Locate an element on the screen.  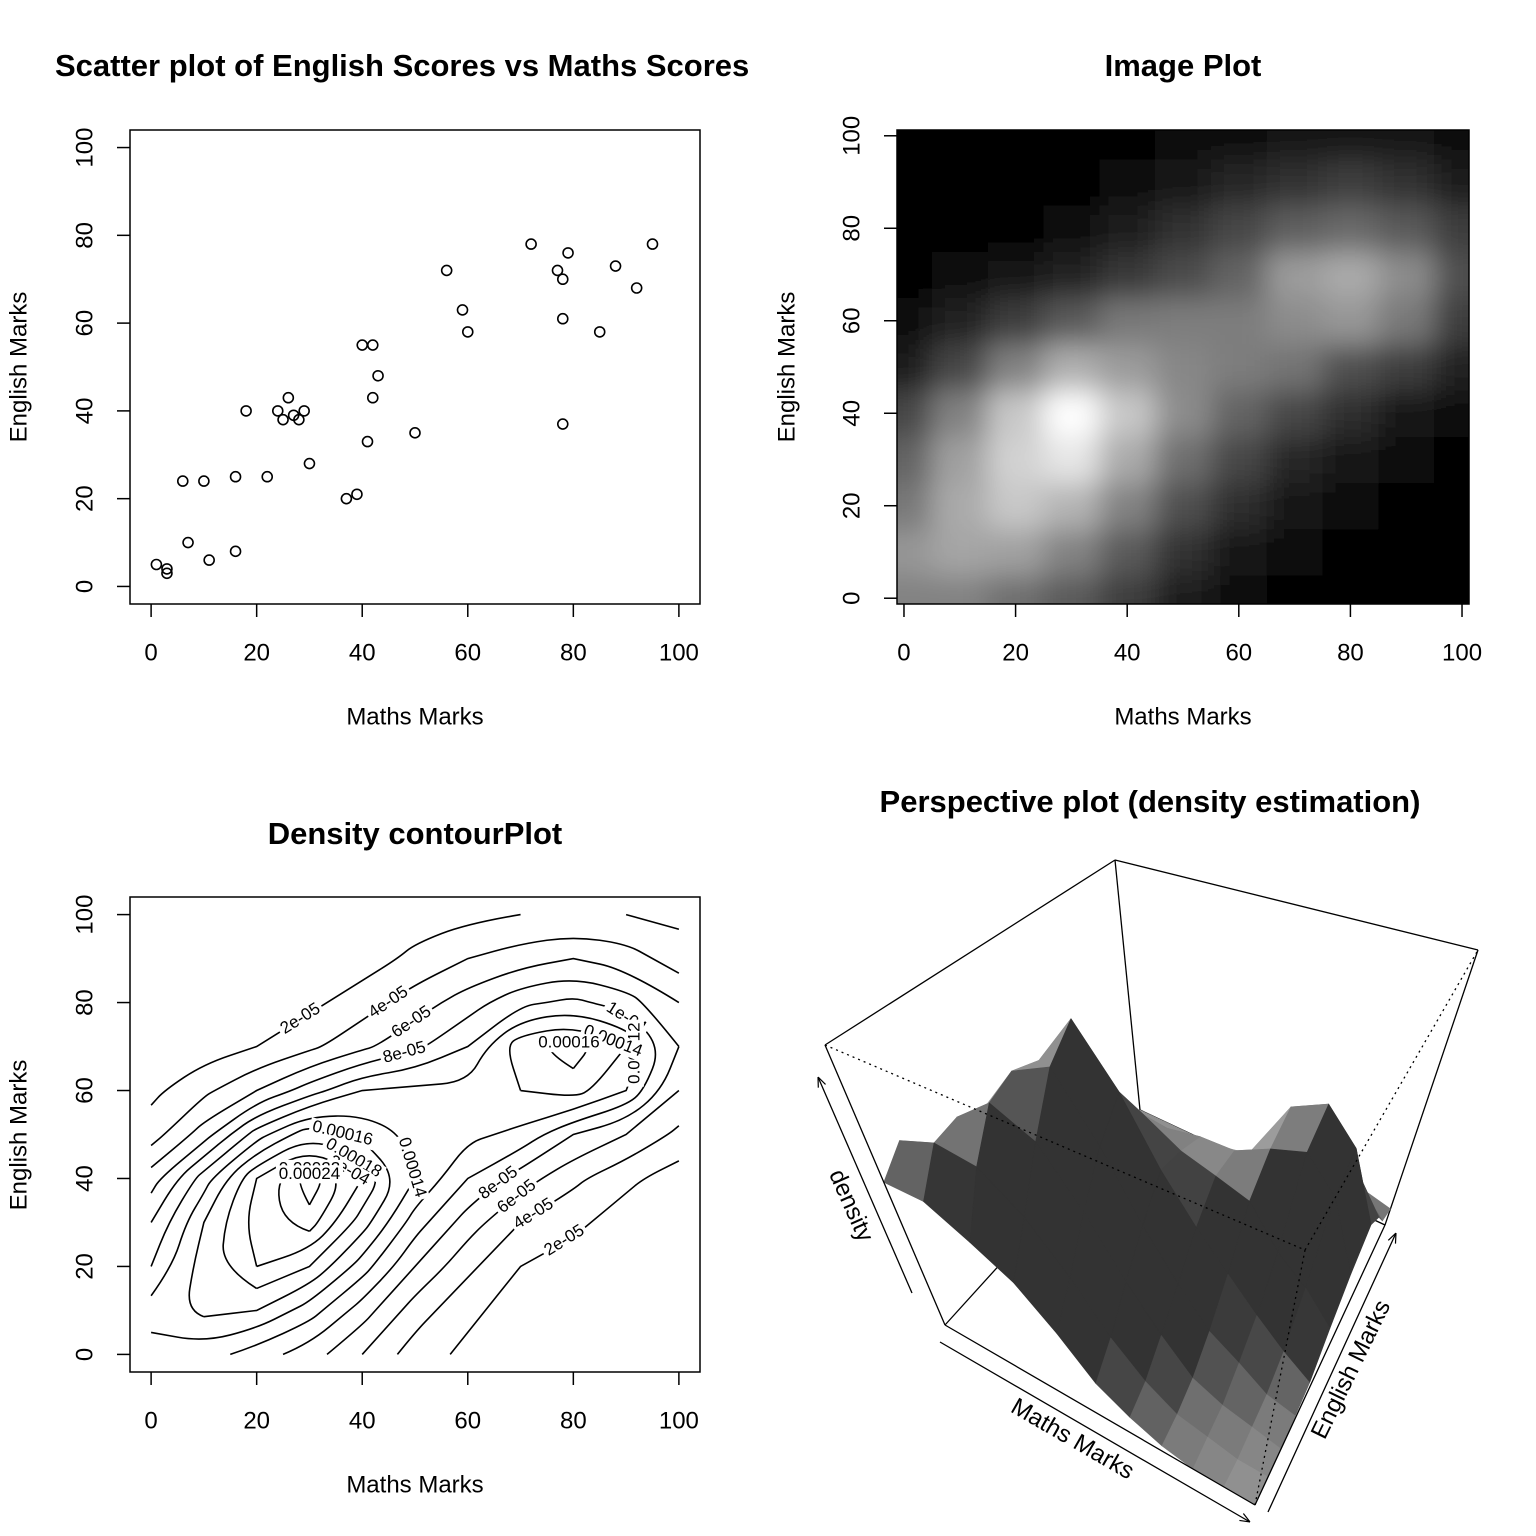
contour-line is located at coordinates (652, 922).